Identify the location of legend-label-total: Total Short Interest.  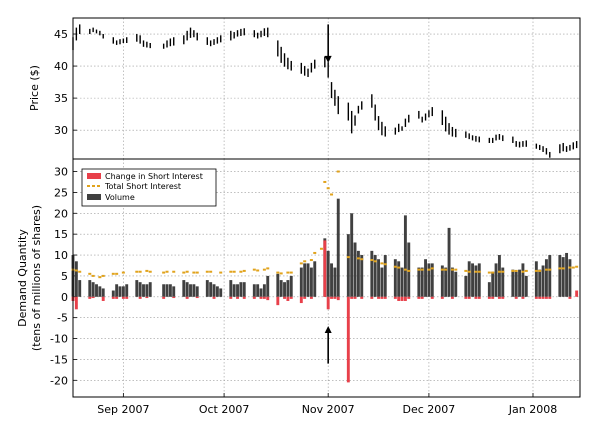
(142, 186).